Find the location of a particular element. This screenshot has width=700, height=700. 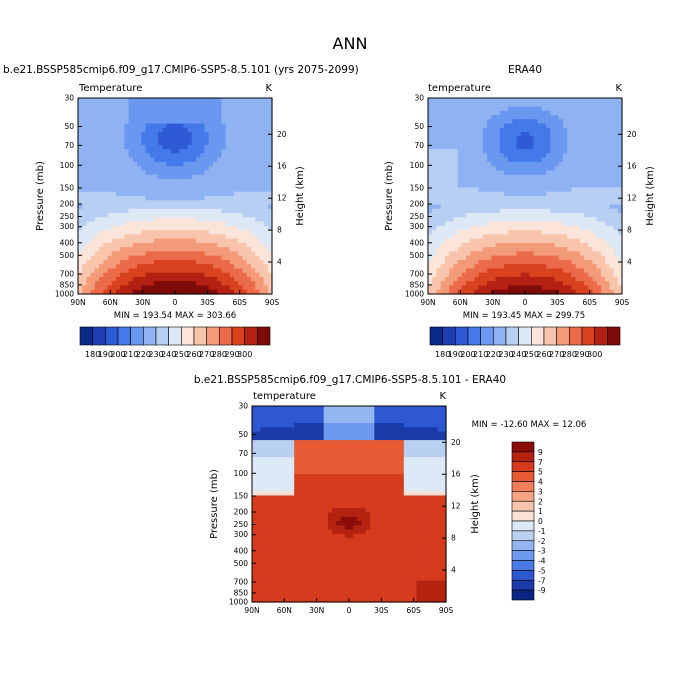

x-tick-label: 60N is located at coordinates (110, 302).